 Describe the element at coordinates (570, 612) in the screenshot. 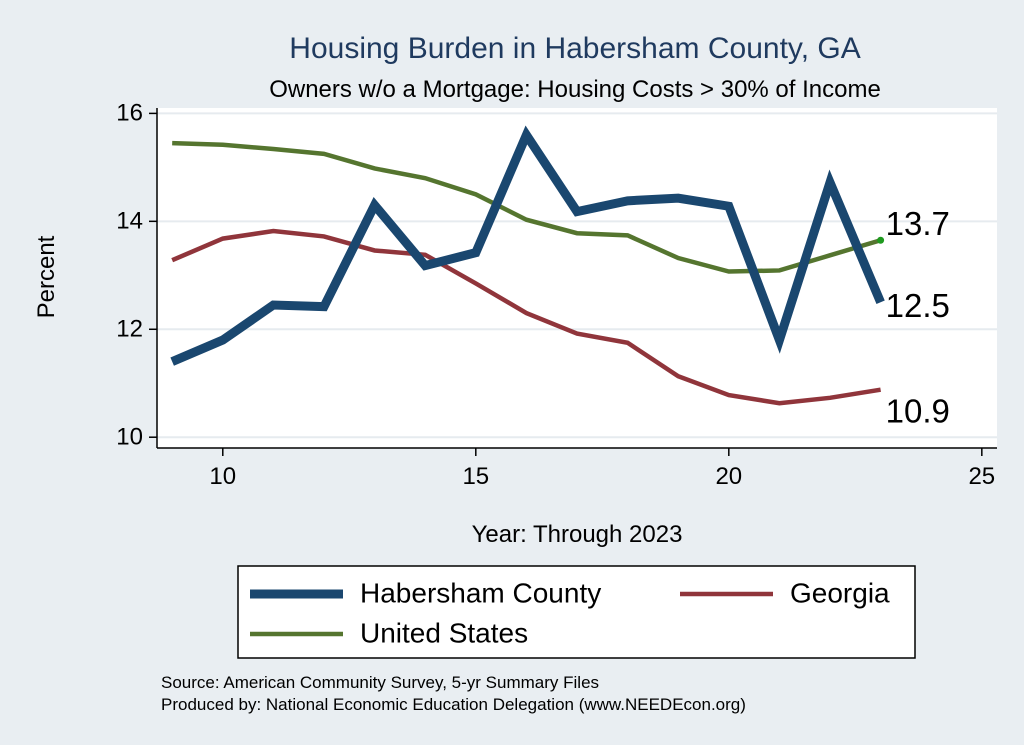

I see `legend: Habersham County Georgia United States` at that location.